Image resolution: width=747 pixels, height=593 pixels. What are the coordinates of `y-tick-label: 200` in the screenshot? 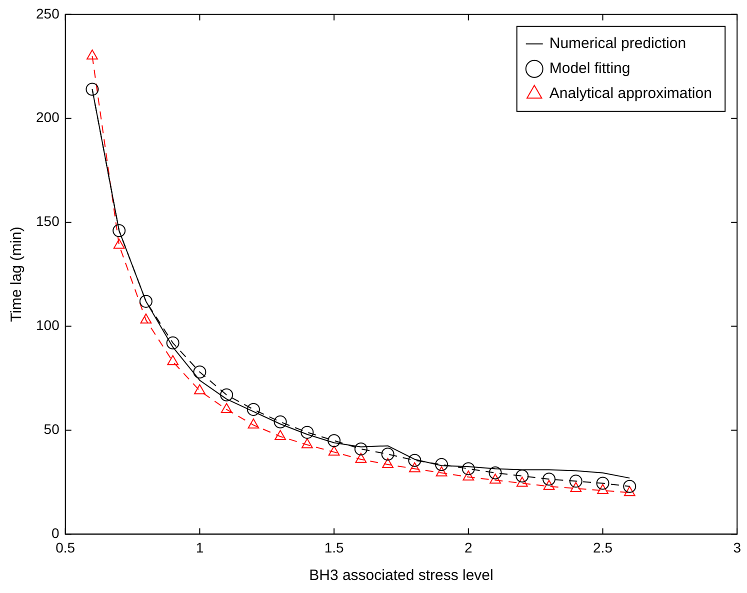 It's located at (48, 117).